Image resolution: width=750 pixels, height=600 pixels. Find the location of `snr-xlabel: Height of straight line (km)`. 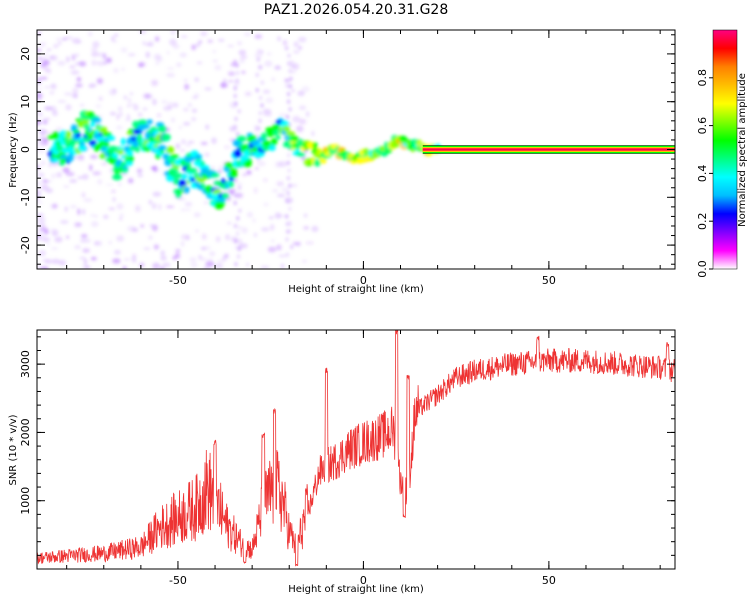

snr-xlabel: Height of straight line (km) is located at coordinates (356, 589).